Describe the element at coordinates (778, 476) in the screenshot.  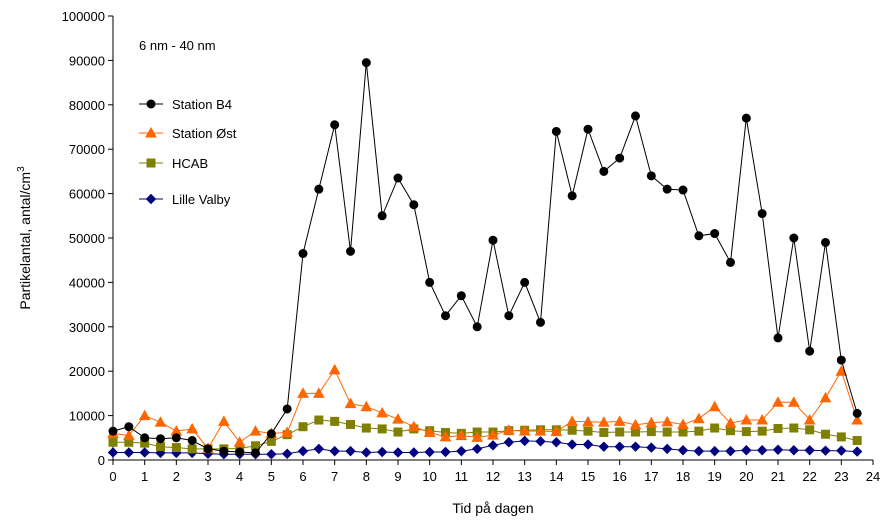
I see `x-tick-label: 21` at that location.